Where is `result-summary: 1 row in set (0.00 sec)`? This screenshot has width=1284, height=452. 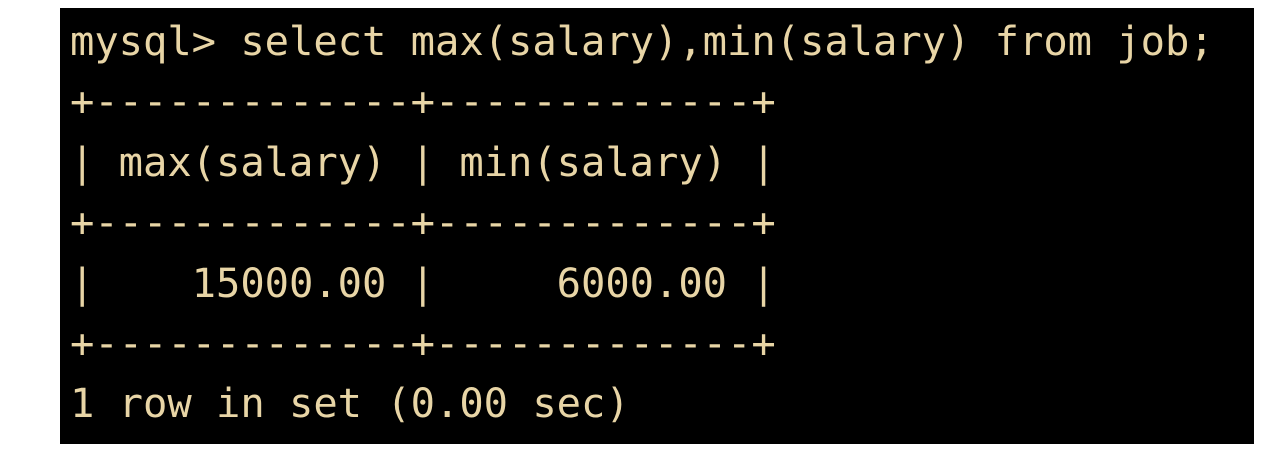 result-summary: 1 row in set (0.00 sec) is located at coordinates (350, 403).